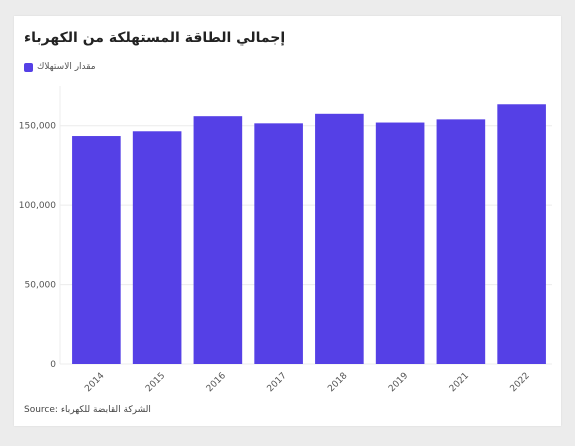 The width and height of the screenshot is (575, 446). What do you see at coordinates (41, 286) in the screenshot?
I see `y-tick-label: 50,000` at bounding box center [41, 286].